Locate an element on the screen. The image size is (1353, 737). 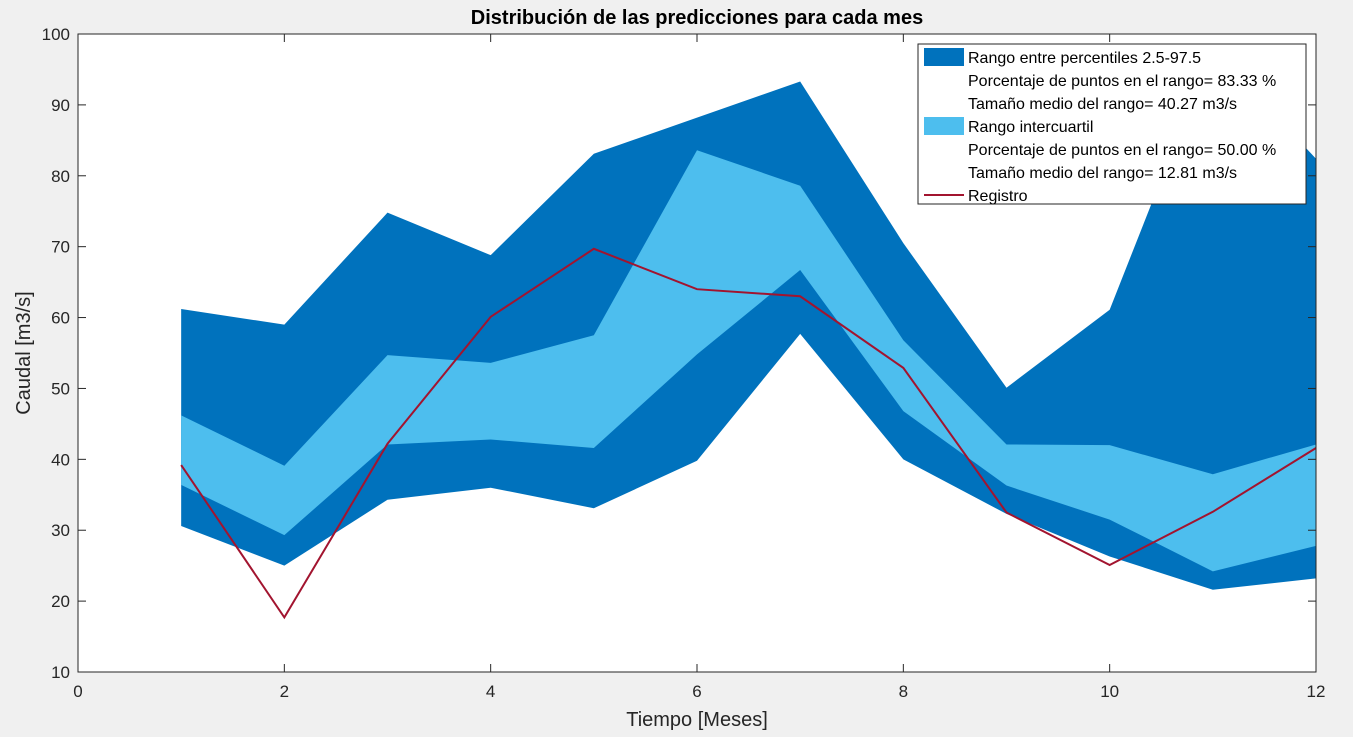
x-tick-label: 12 is located at coordinates (1316, 691).